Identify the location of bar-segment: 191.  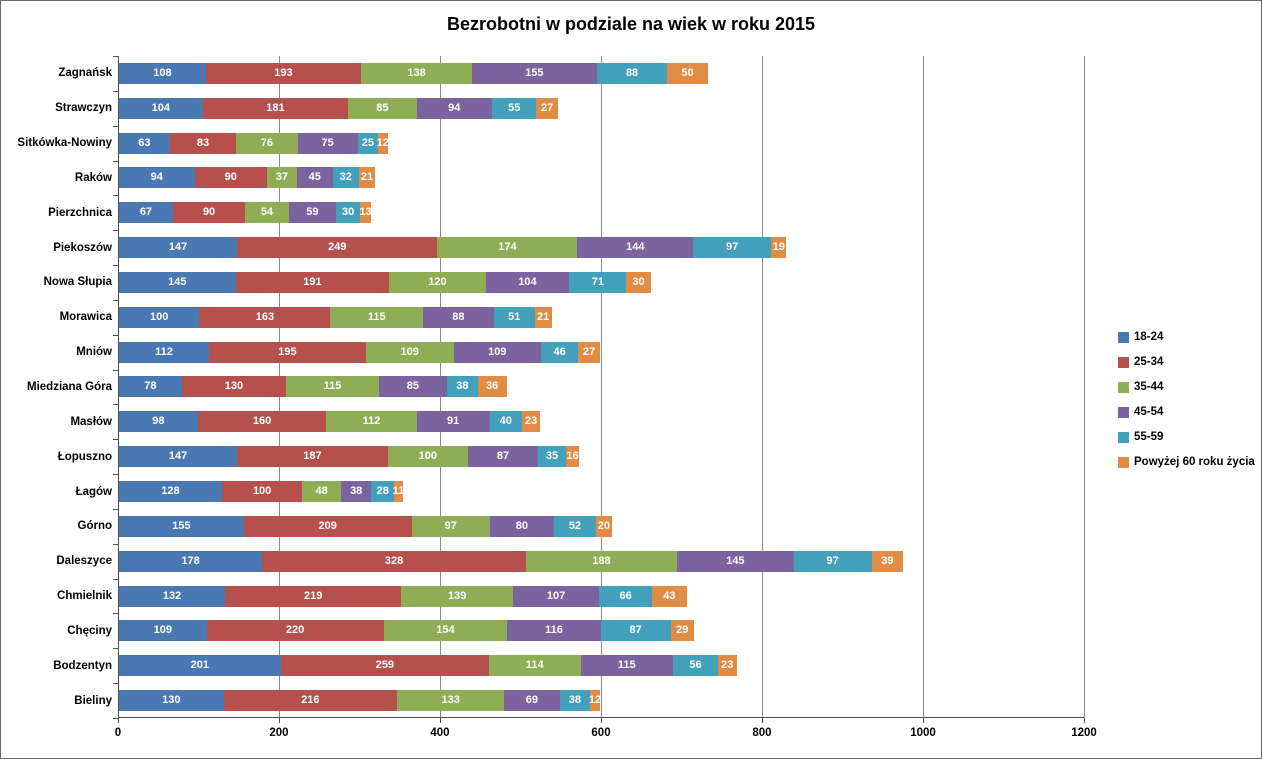
(312, 282).